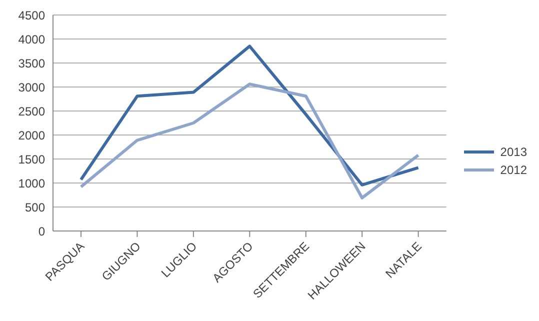 The image size is (539, 321). I want to click on y-tick-label: 3000, so click(32, 87).